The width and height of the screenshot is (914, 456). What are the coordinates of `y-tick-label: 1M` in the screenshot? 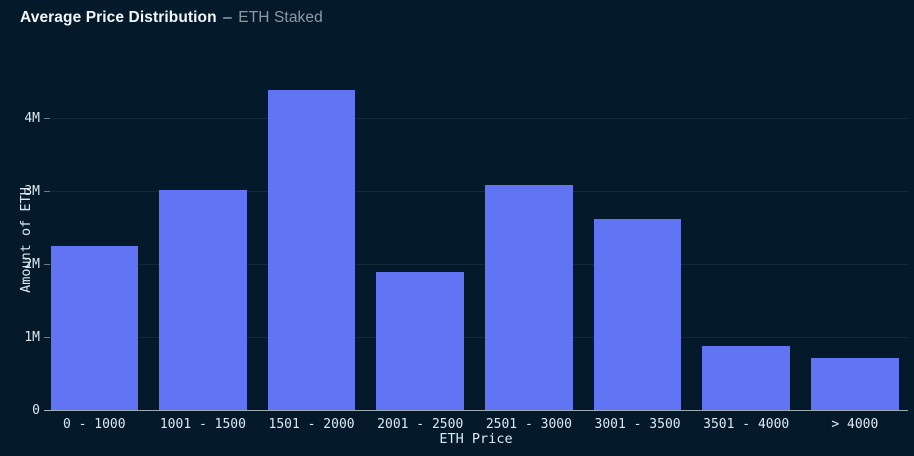 It's located at (32, 337).